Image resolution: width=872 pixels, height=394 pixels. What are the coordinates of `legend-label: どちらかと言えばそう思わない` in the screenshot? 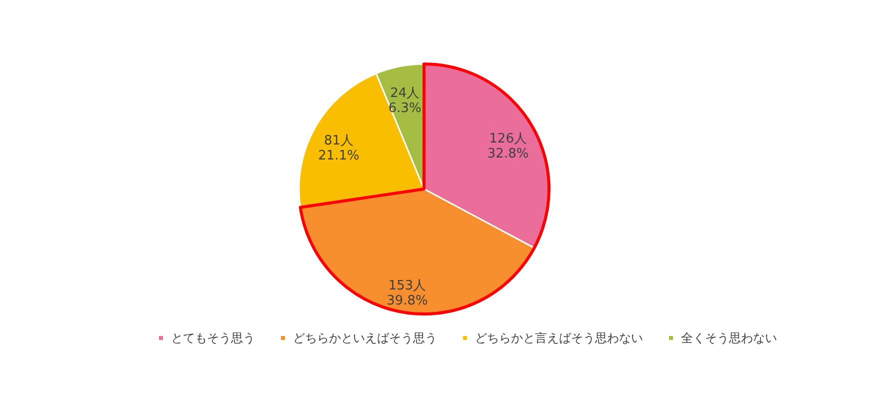 It's located at (559, 338).